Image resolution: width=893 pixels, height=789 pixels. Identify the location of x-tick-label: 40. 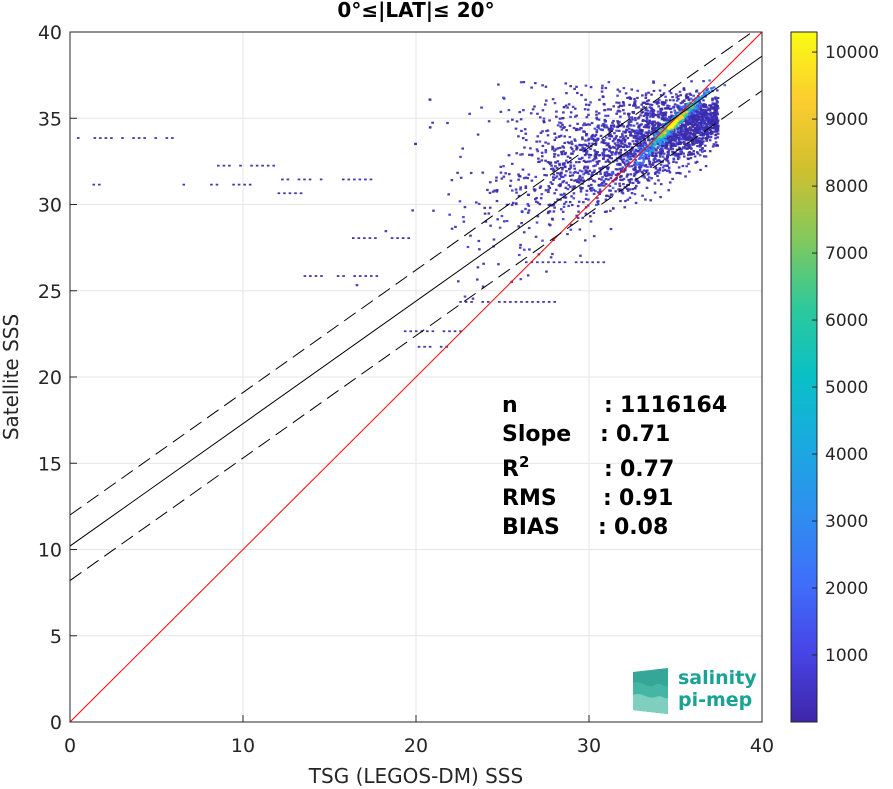
(762, 746).